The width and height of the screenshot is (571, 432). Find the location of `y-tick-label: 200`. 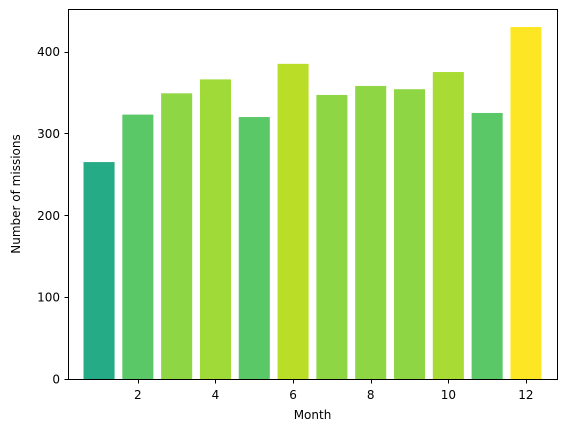

y-tick-label: 200 is located at coordinates (48, 216).